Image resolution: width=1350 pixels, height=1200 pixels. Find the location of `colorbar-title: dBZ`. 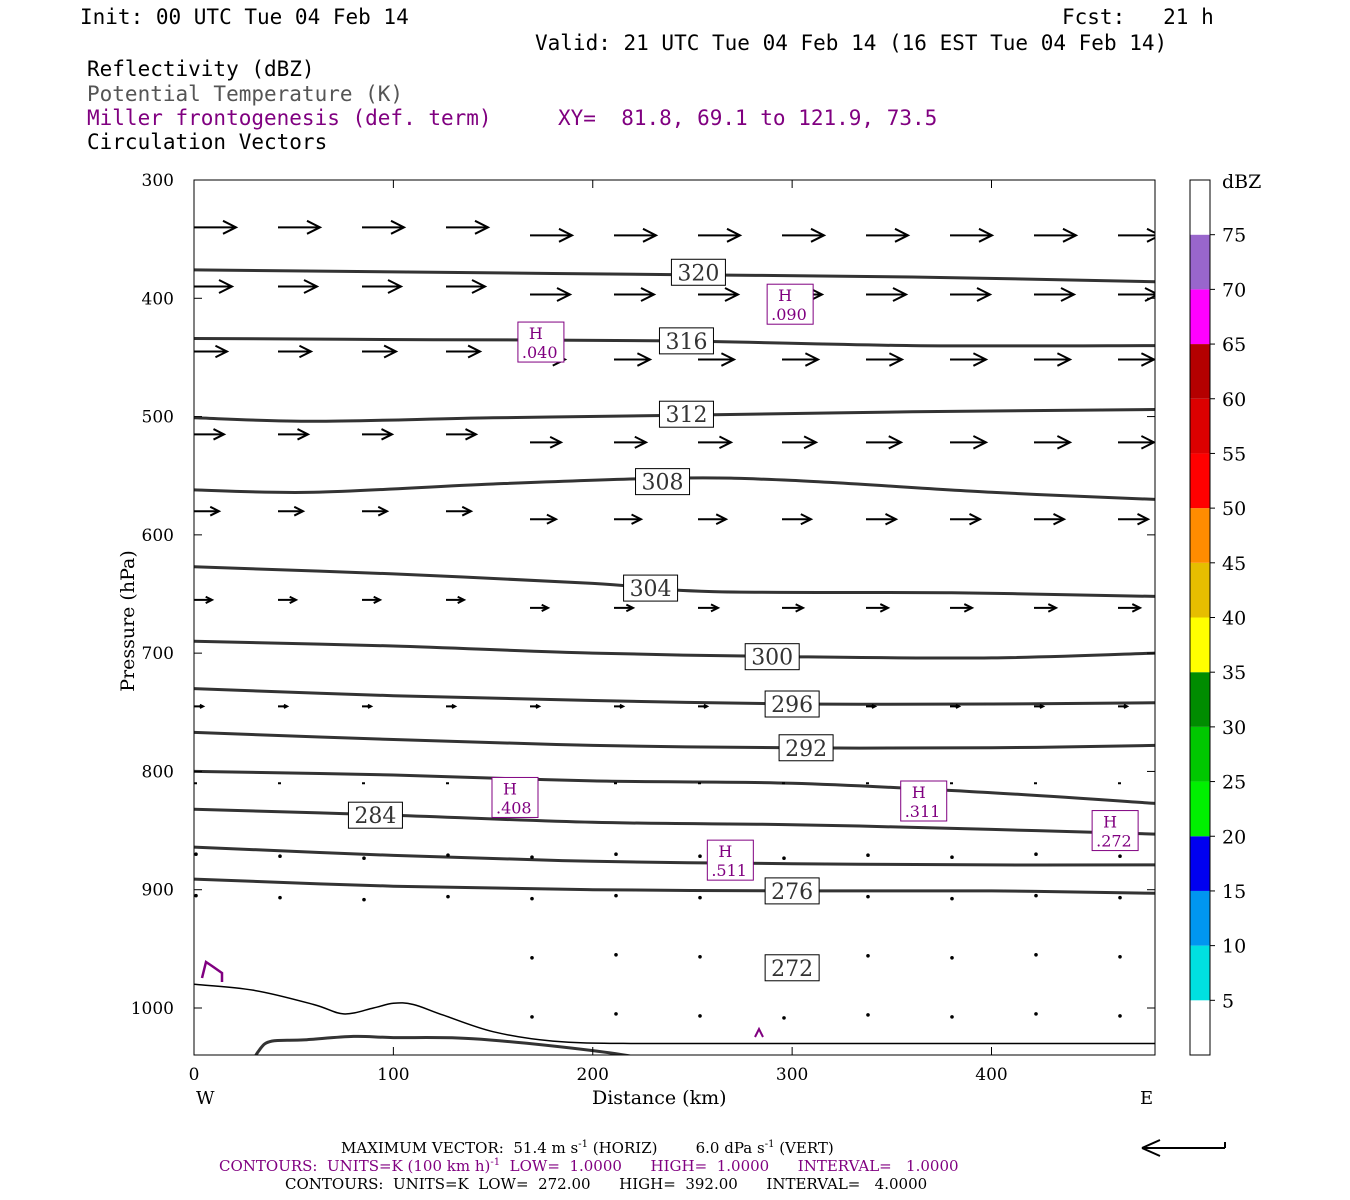

colorbar-title: dBZ is located at coordinates (1241, 182).